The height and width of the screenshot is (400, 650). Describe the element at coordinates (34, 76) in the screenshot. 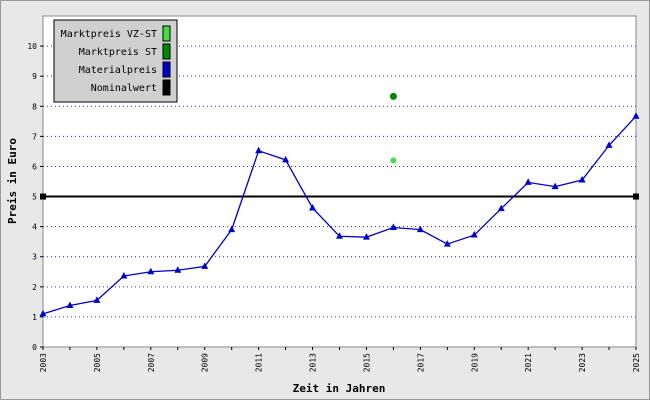

I see `y-tick-label: 9` at that location.